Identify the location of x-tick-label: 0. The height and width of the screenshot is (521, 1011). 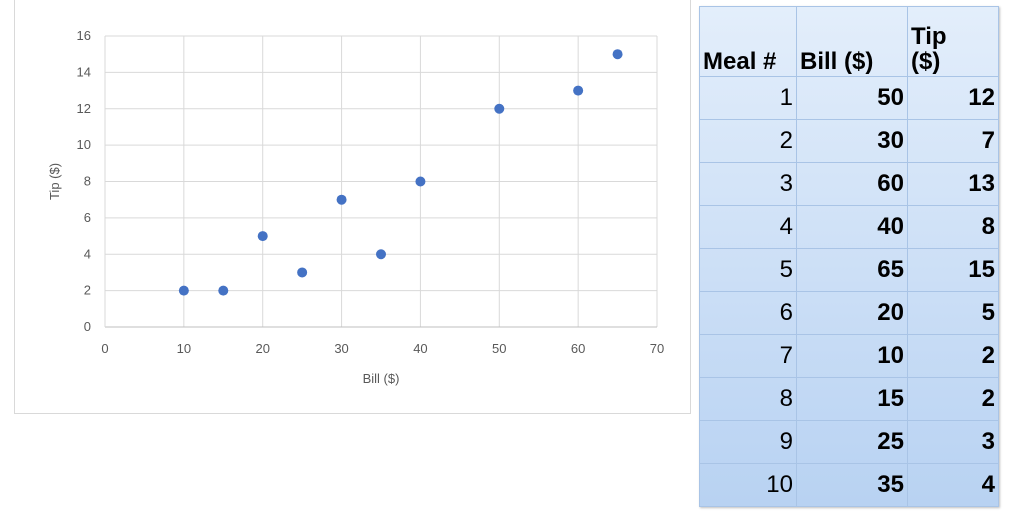
(104, 348).